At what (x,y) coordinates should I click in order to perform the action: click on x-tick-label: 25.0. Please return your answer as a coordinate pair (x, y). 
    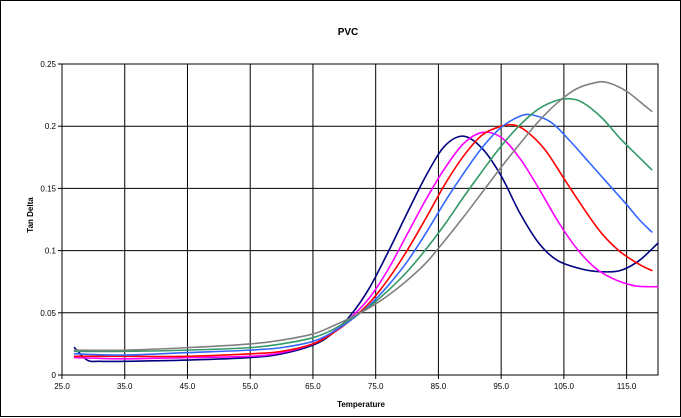
    Looking at the image, I should click on (62, 386).